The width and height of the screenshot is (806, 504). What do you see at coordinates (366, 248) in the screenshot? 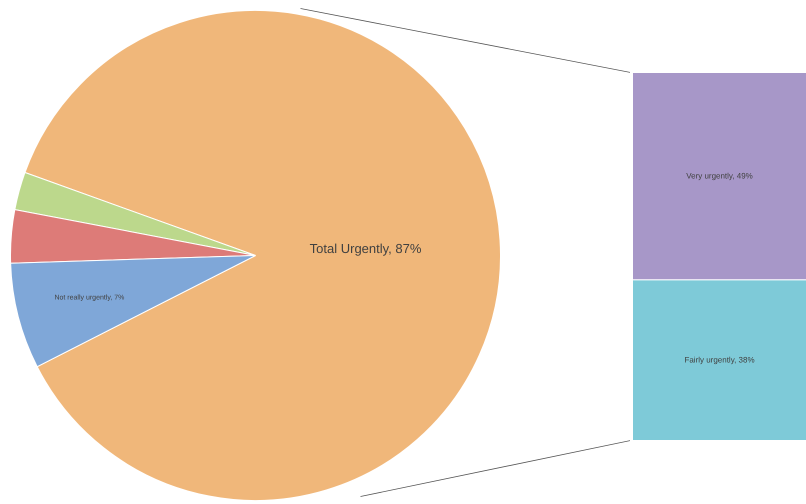
I see `slice-label: Total Urgently, 87%` at bounding box center [366, 248].